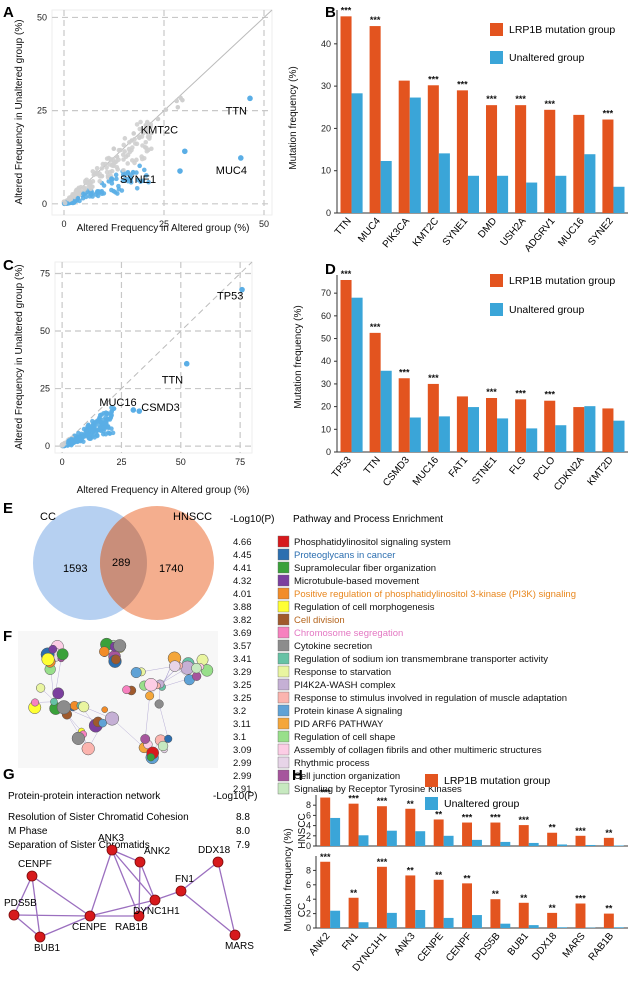 This screenshot has width=634, height=1003. What do you see at coordinates (242, 646) in the screenshot?
I see `enrichment-logp: 3.57` at bounding box center [242, 646].